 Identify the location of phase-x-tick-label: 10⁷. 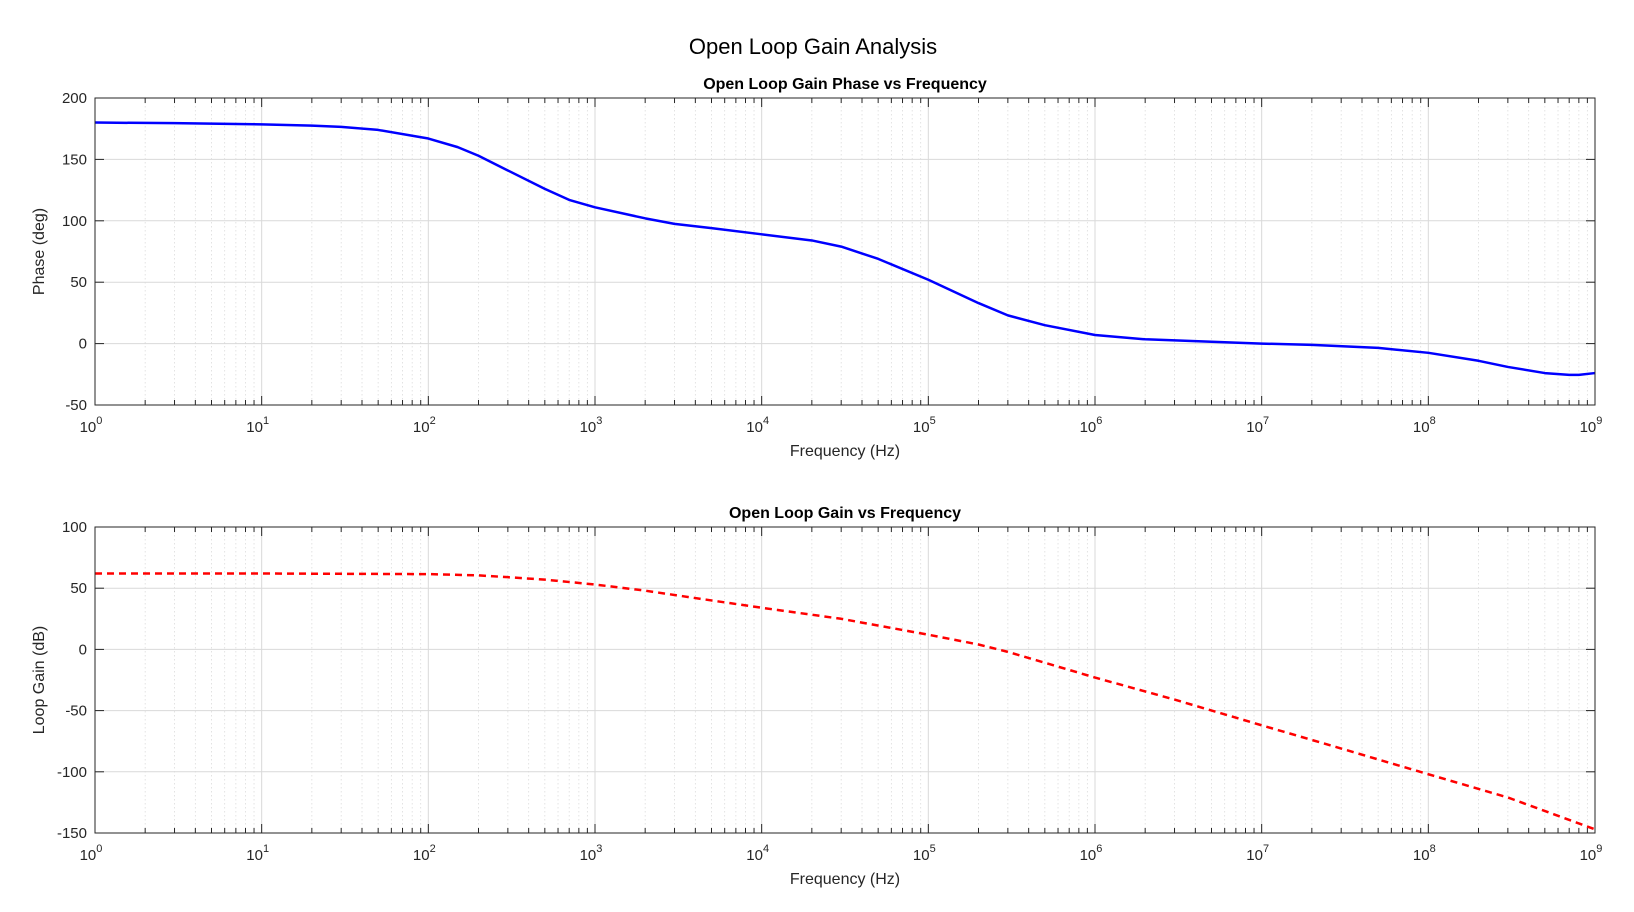
(1257, 425).